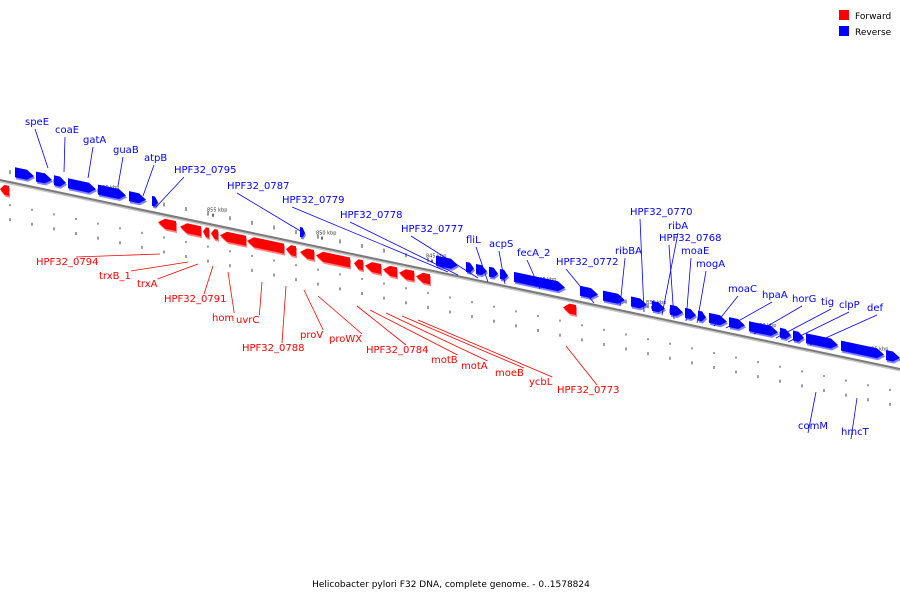  Describe the element at coordinates (345, 339) in the screenshot. I see `forward-gene-label: proWX` at that location.